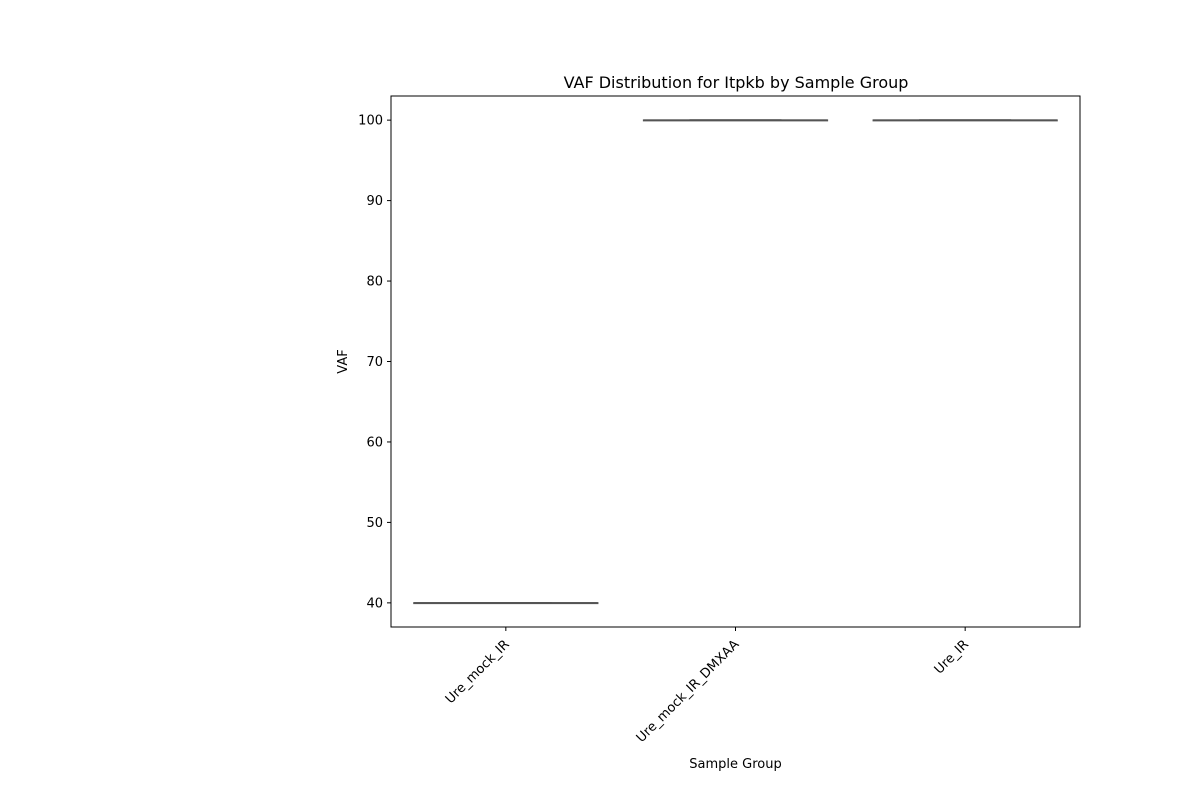 The image size is (1200, 800). I want to click on y-tick-label: 40, so click(374, 603).